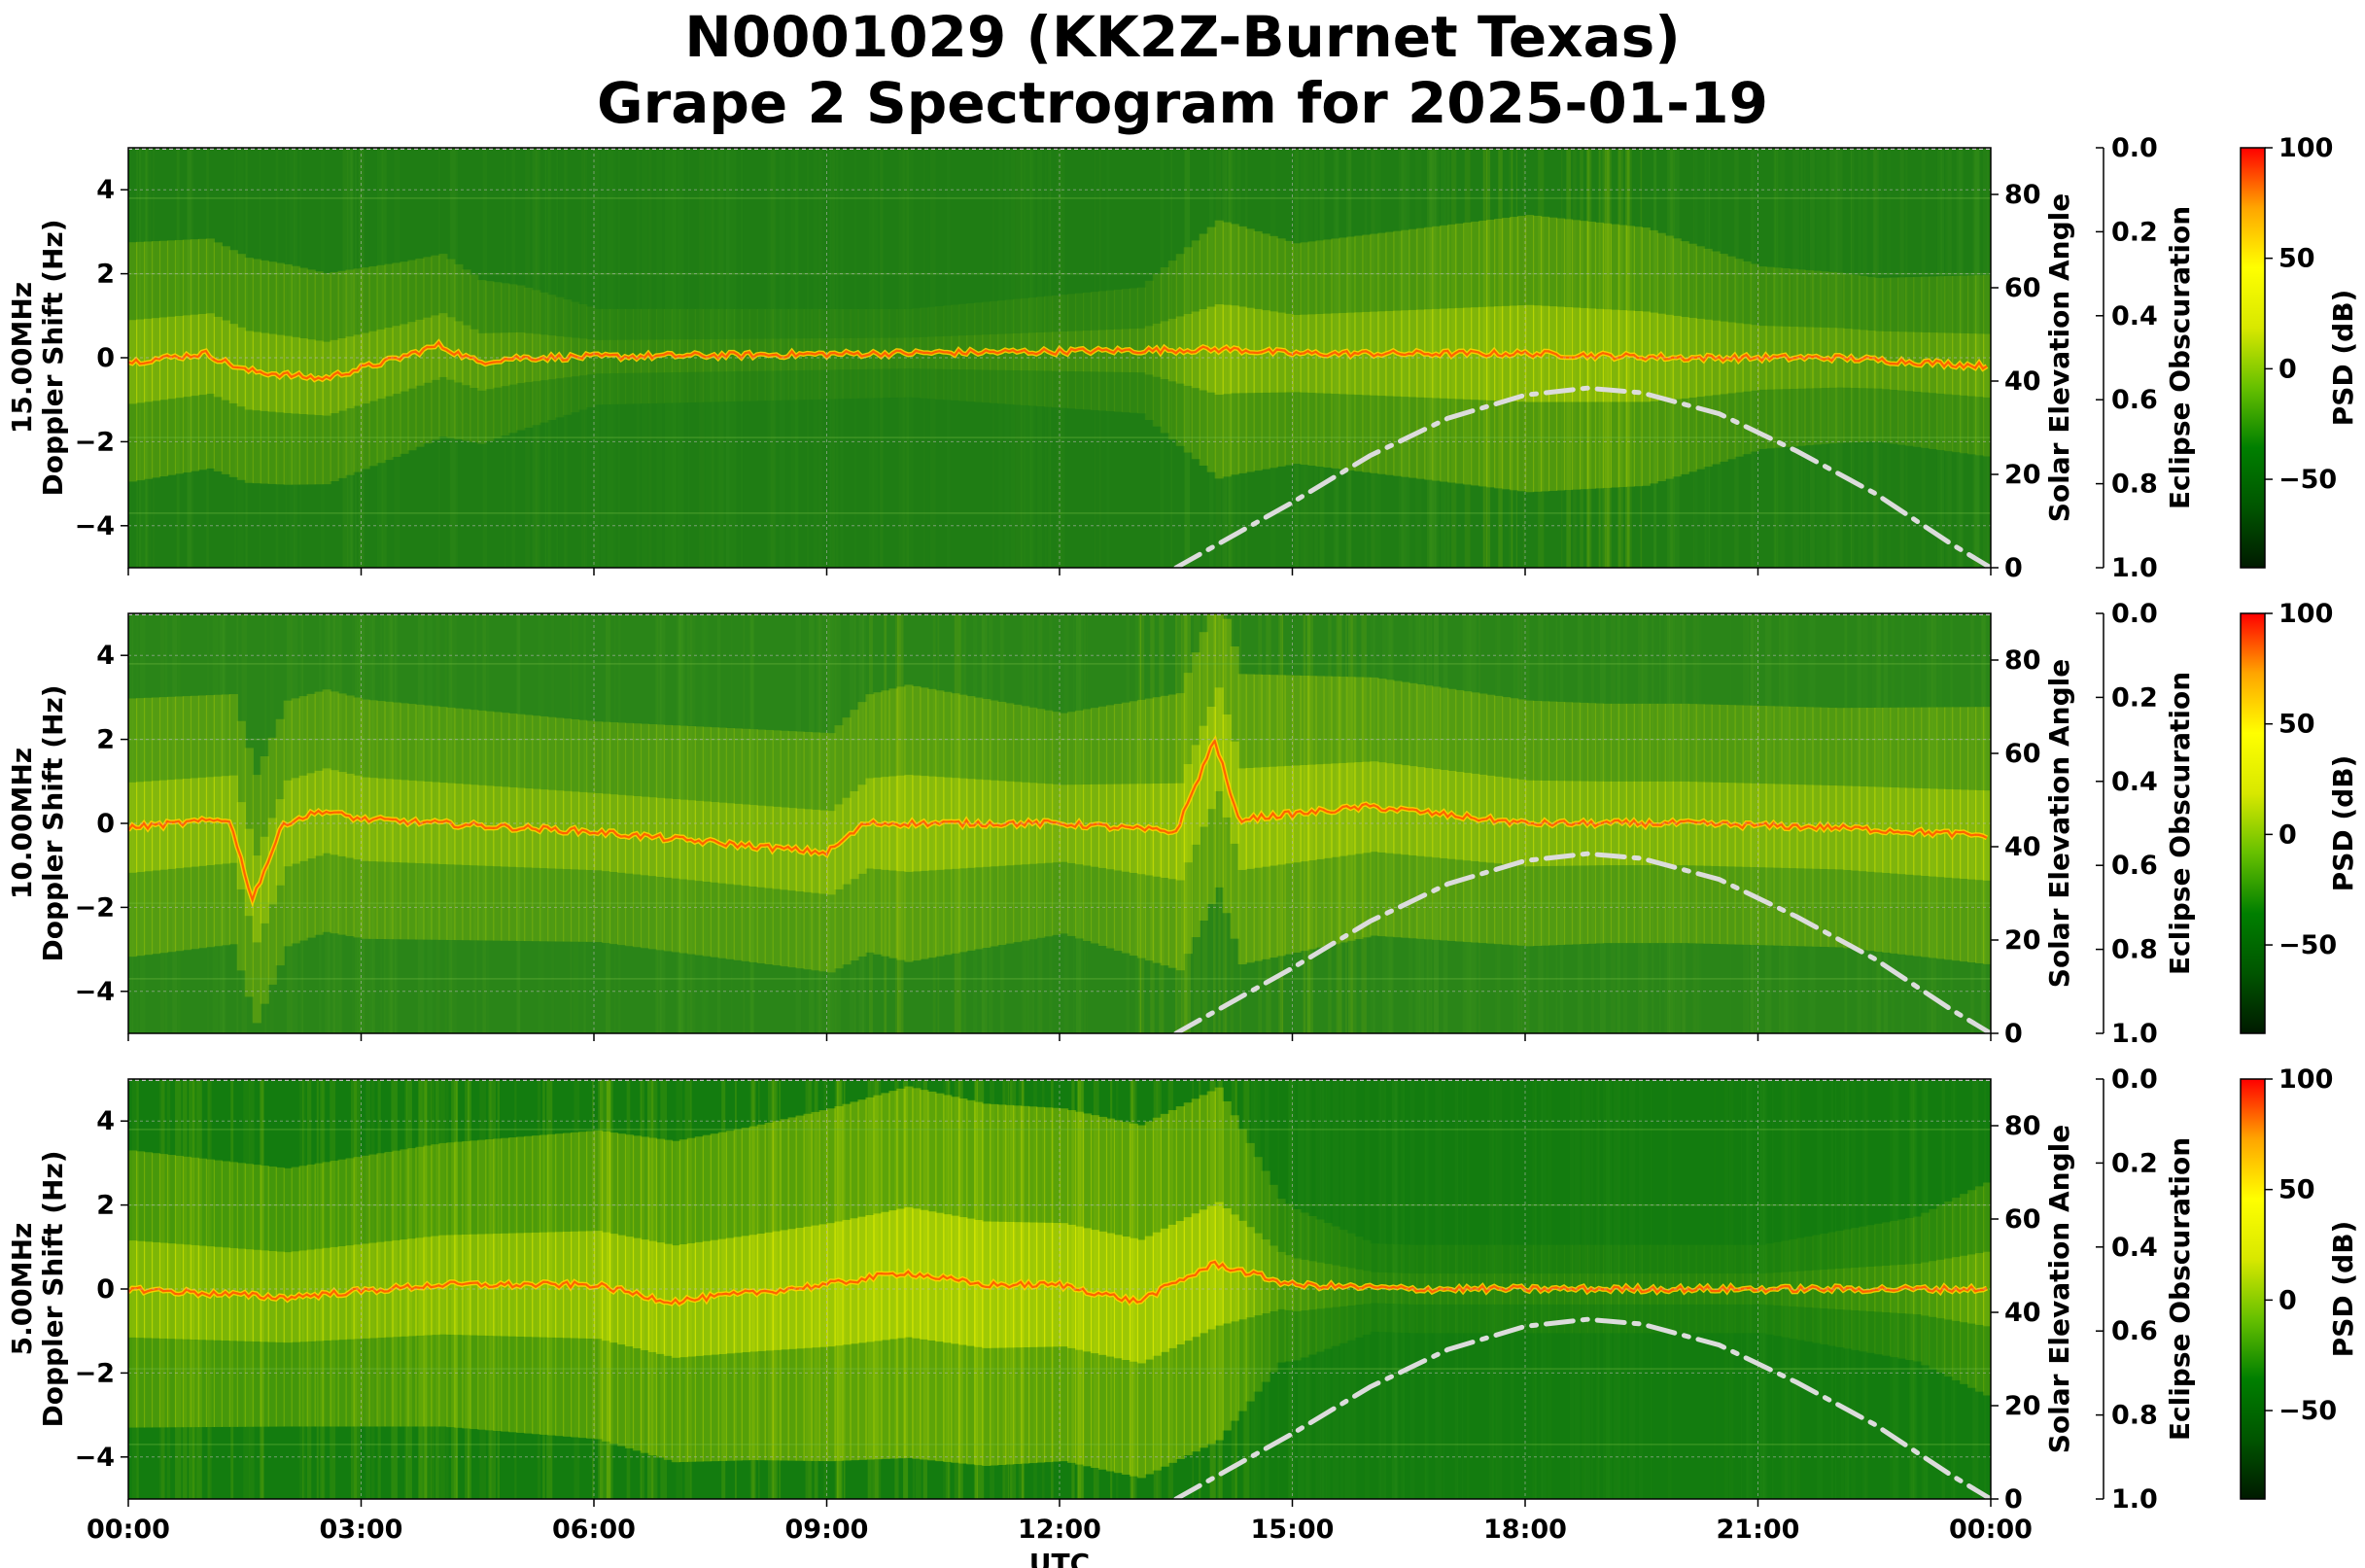  Describe the element at coordinates (2253, 358) in the screenshot. I see `colorbar` at that location.